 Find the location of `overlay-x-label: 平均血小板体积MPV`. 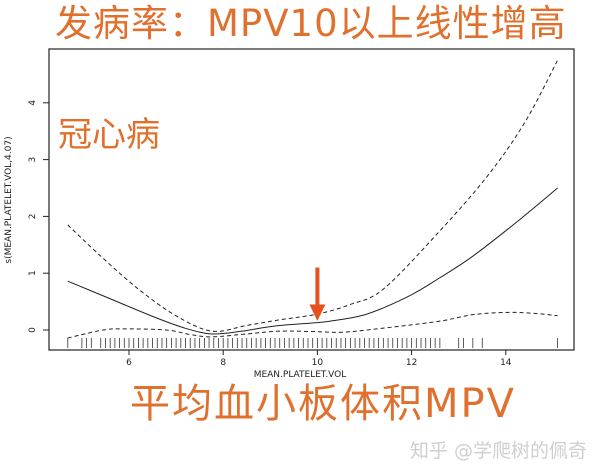

overlay-x-label: 平均血小板体积MPV is located at coordinates (323, 404).